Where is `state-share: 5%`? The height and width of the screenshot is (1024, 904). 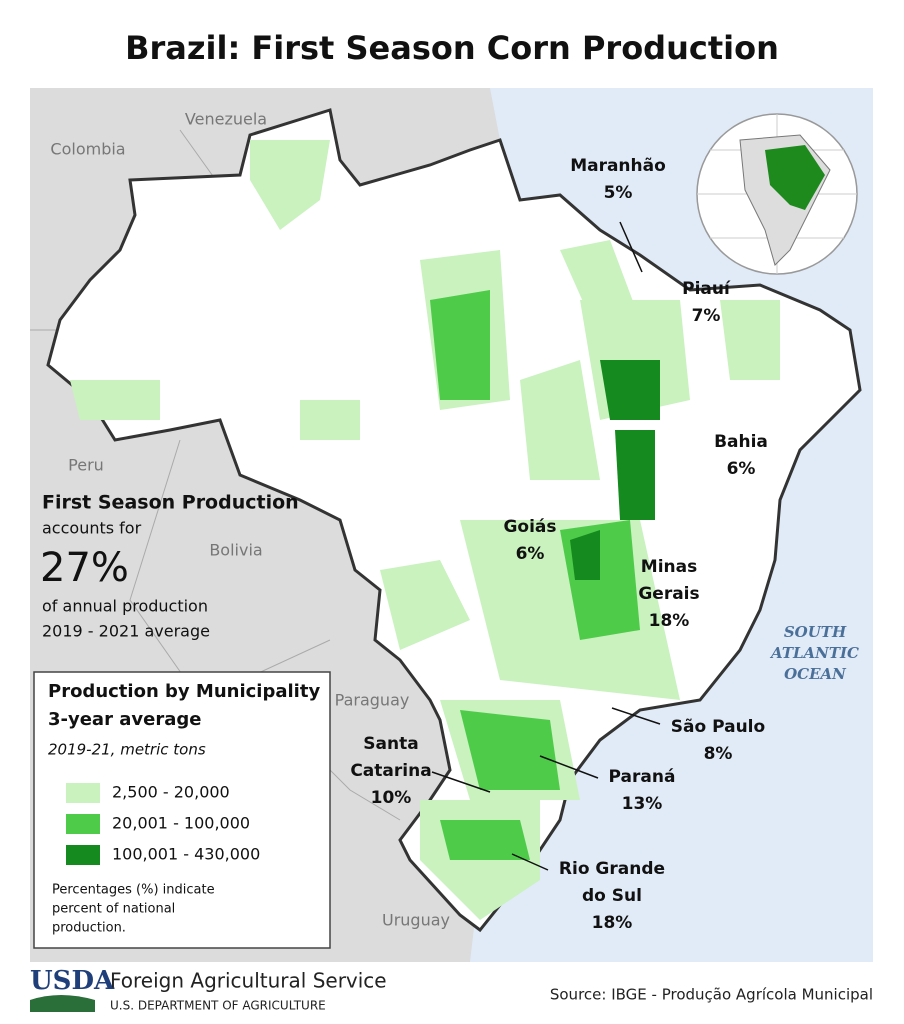 state-share: 5% is located at coordinates (618, 193).